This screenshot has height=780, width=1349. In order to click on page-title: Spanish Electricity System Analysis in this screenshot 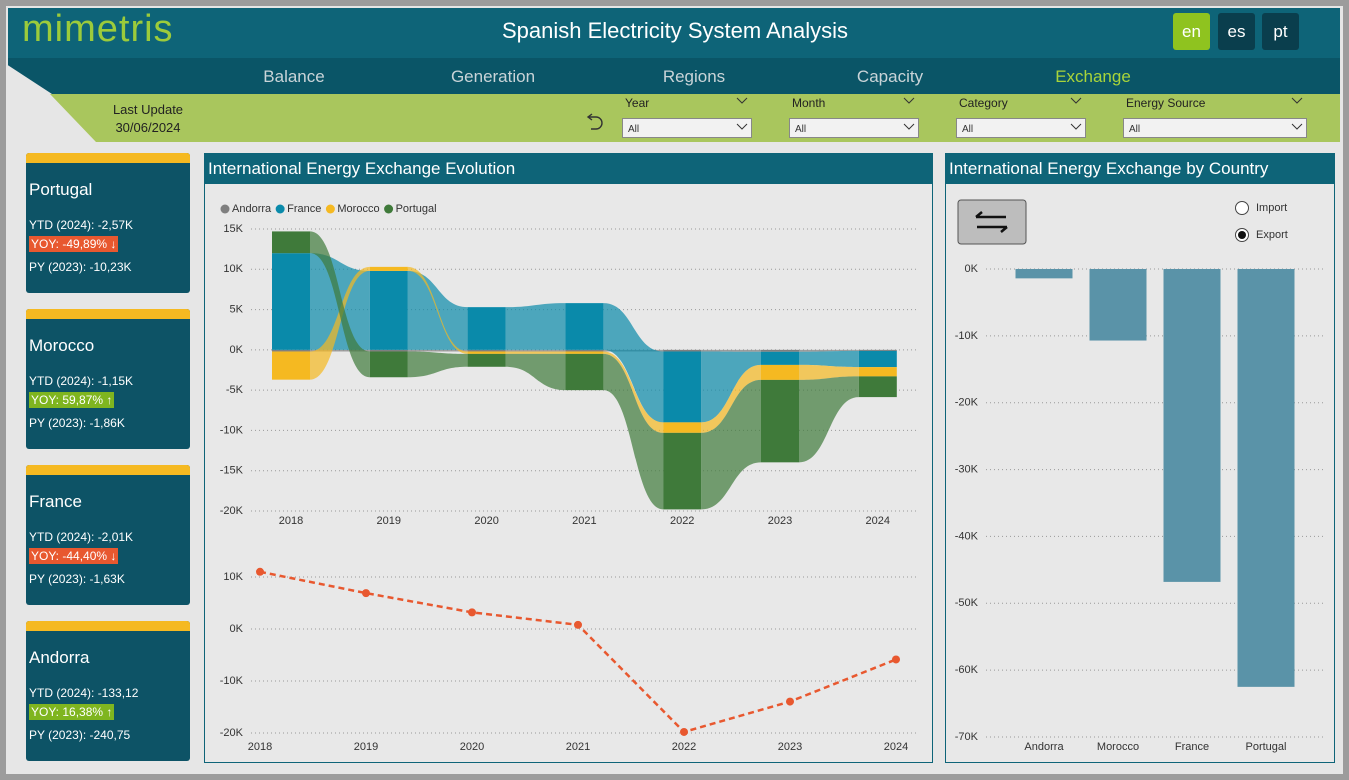, I will do `click(675, 30)`.